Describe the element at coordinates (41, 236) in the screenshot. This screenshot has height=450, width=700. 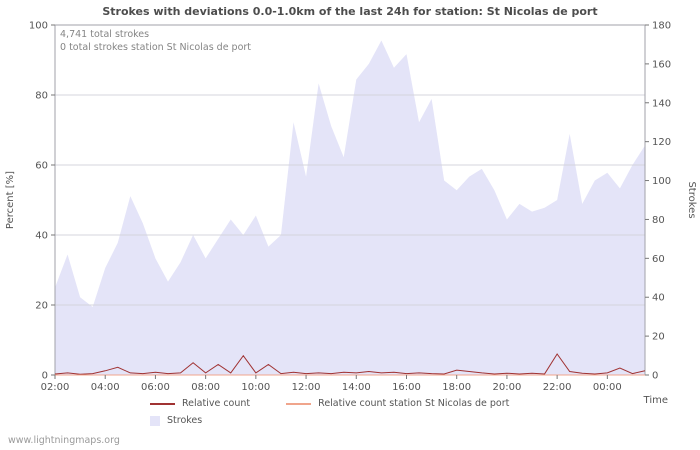
I see `left-tick-label: 40` at that location.